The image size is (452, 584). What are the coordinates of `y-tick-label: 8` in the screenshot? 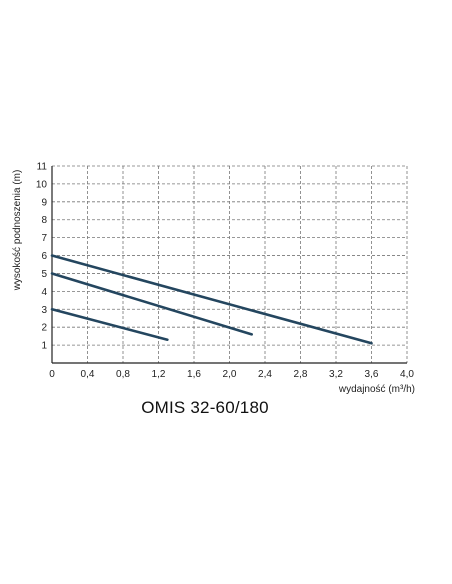 It's located at (44, 220).